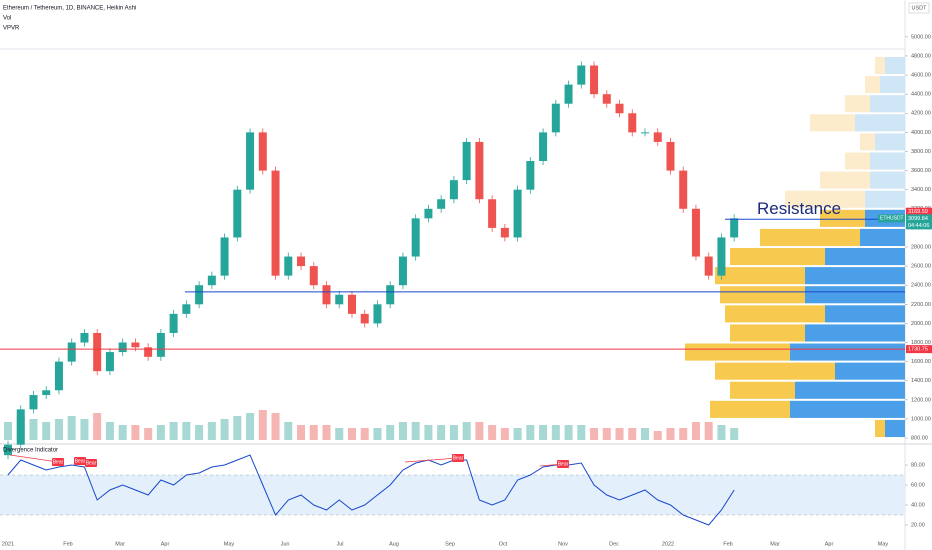 The width and height of the screenshot is (932, 550). I want to click on price-tag-label: 3099.84, so click(918, 219).